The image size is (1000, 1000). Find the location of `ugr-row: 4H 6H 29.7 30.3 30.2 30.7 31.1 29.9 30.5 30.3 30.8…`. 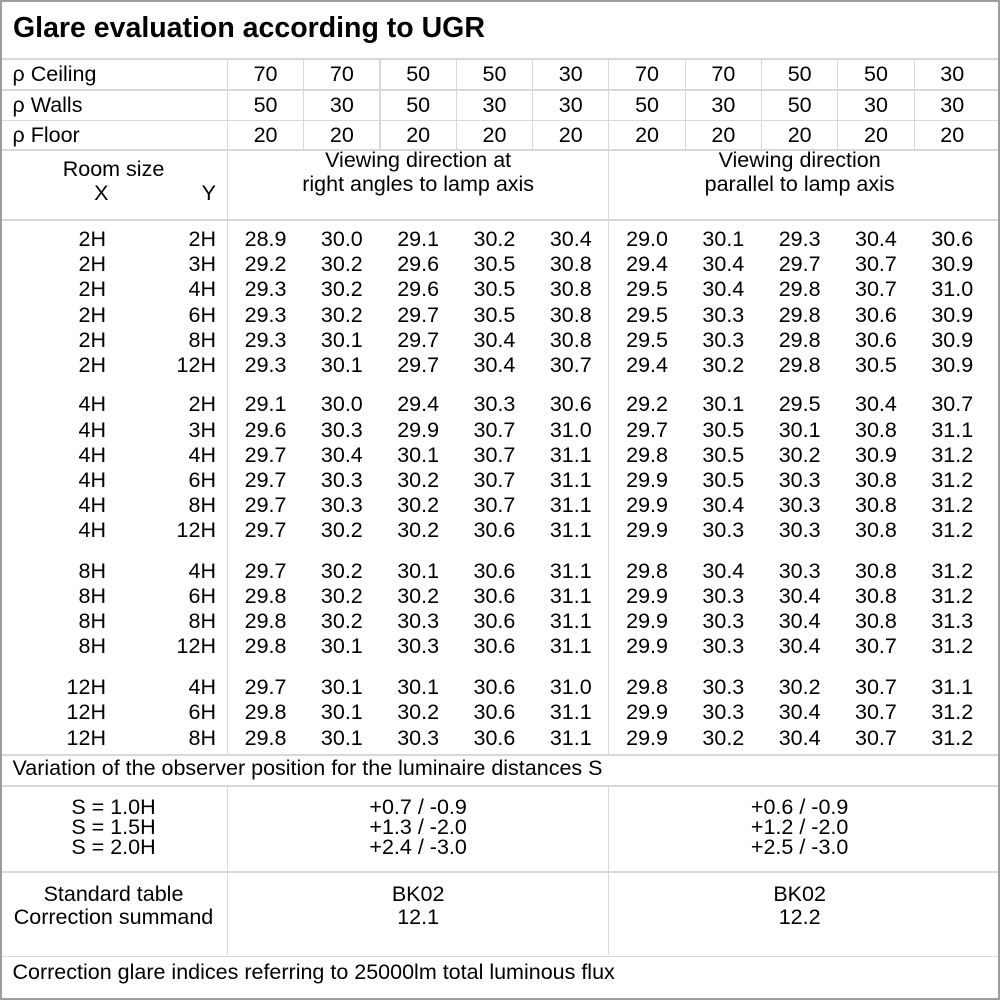

ugr-row: 4H 6H 29.7 30.3 30.2 30.7 31.1 29.9 30.5 30.3 30.8… is located at coordinates (499, 480).